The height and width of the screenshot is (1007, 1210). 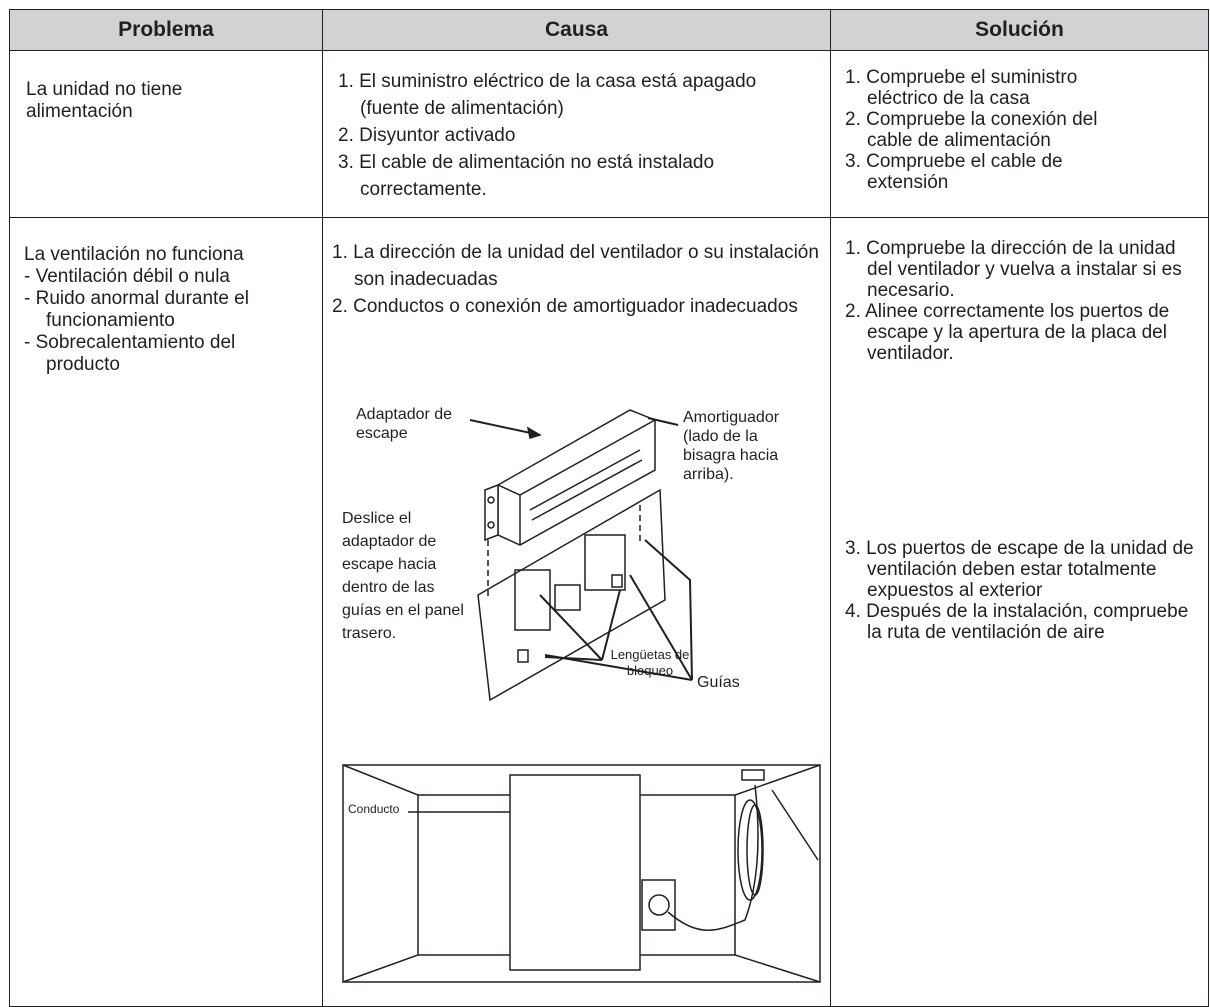 What do you see at coordinates (134, 254) in the screenshot?
I see `list-item: La ventilación no funciona` at bounding box center [134, 254].